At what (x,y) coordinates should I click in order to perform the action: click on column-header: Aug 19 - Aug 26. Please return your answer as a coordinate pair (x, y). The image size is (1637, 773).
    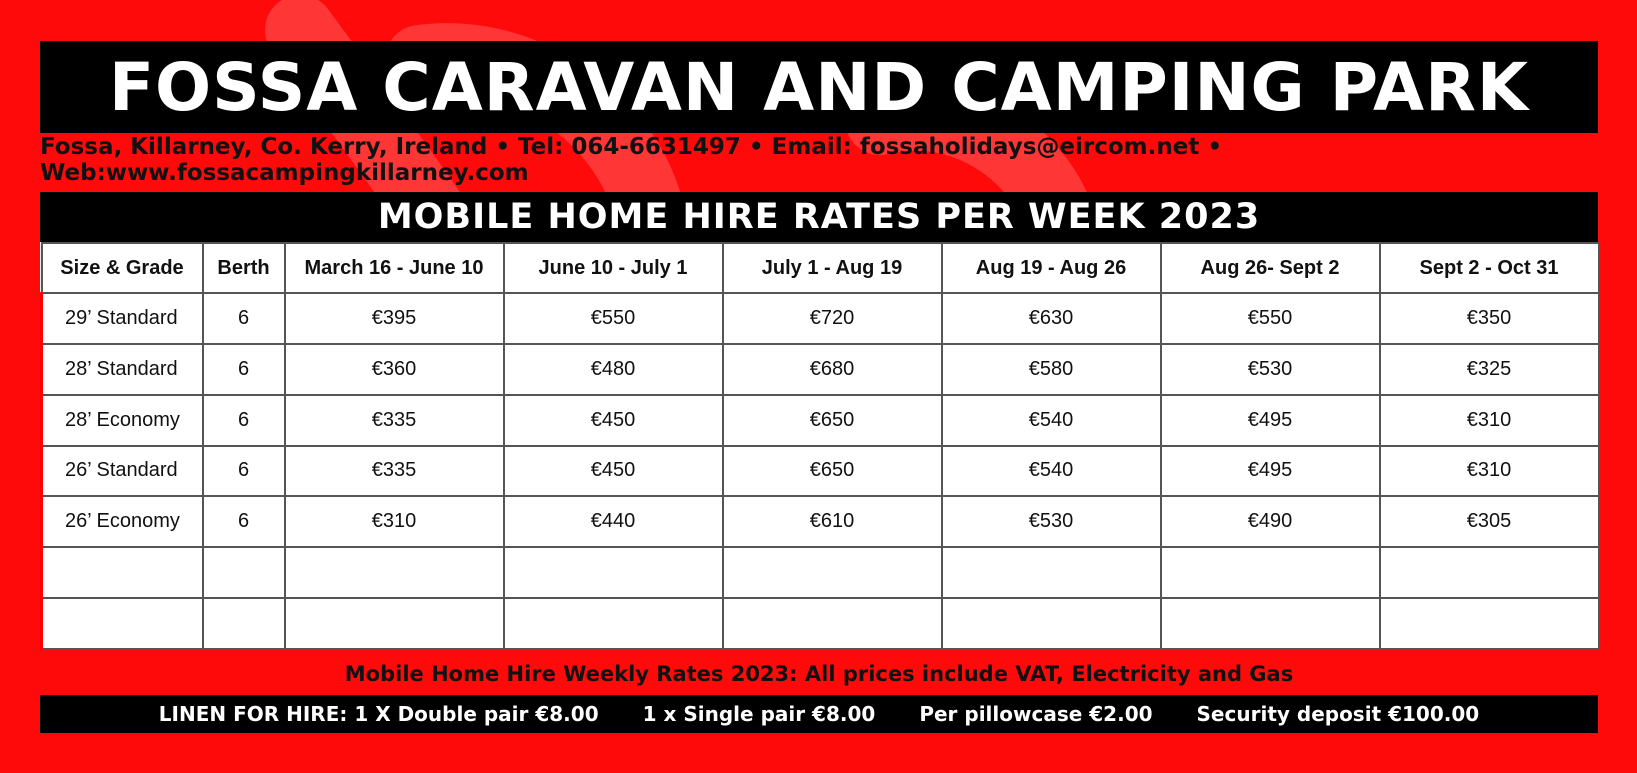
    Looking at the image, I should click on (1051, 268).